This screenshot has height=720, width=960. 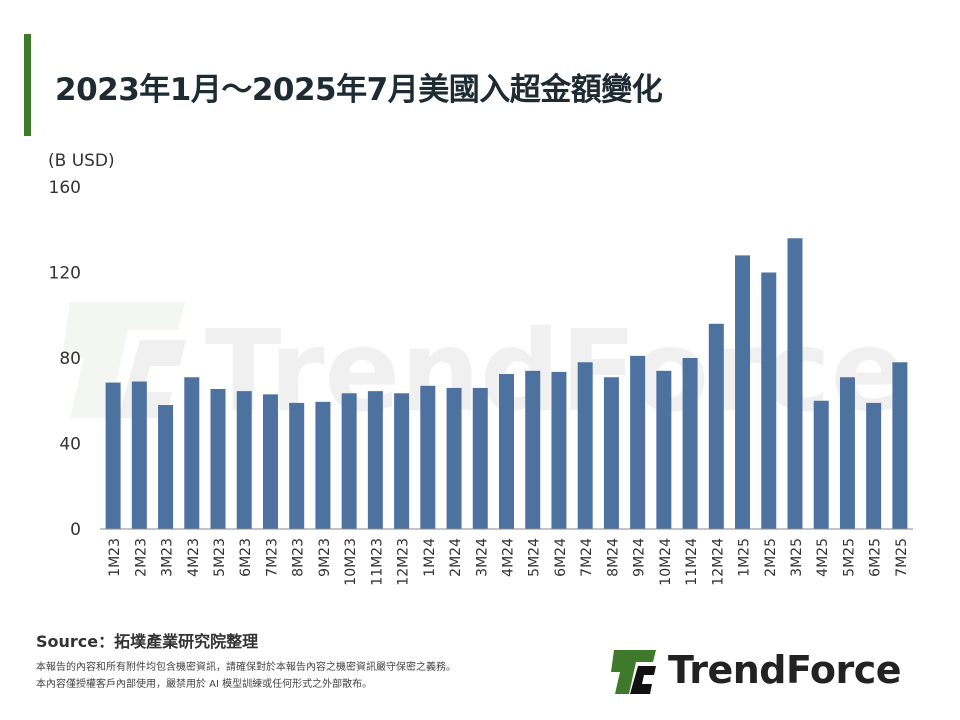 I want to click on x-tick-label: 12M23, so click(x=404, y=562).